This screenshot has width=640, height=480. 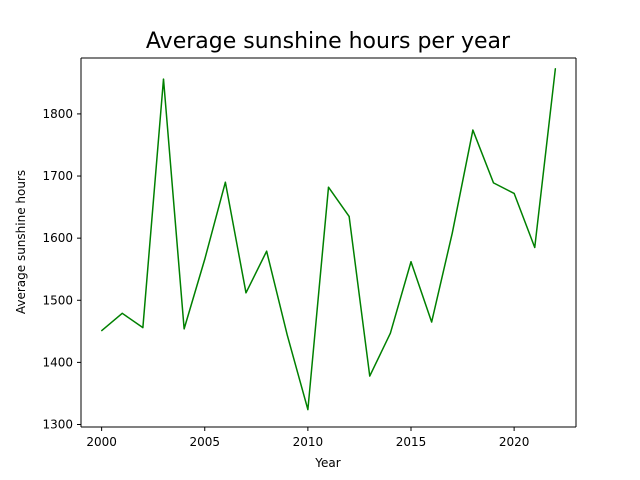 I want to click on y-tick-label: 1500, so click(x=57, y=300).